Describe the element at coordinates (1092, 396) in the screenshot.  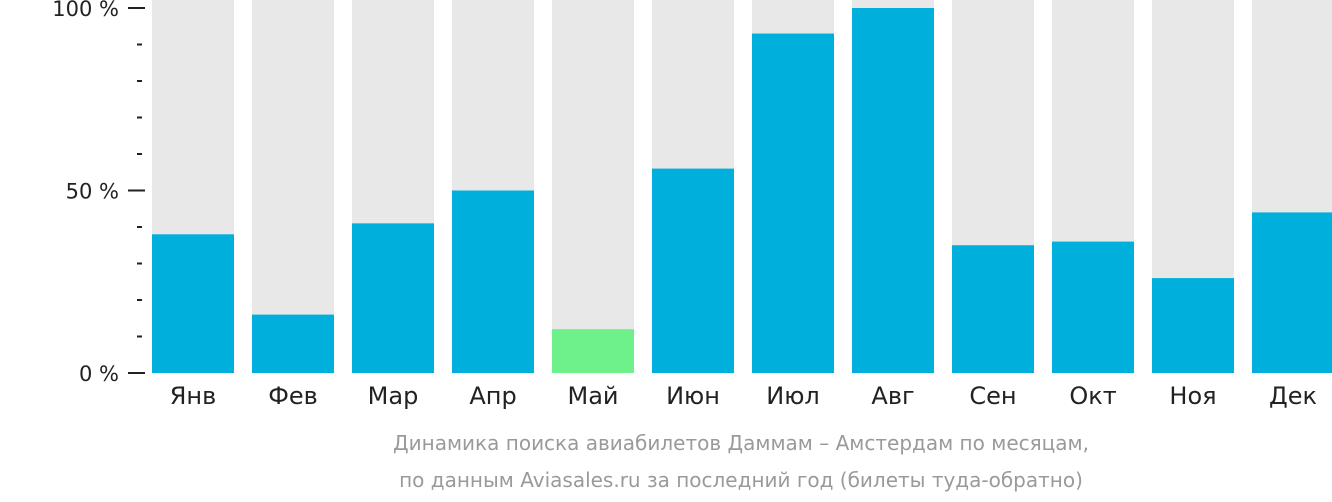
I see `x-tick-label-10: Окт` at that location.